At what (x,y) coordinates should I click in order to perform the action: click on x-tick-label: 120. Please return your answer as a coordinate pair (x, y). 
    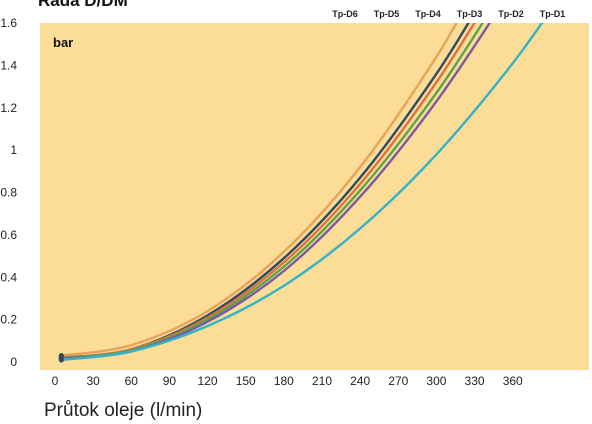
    Looking at the image, I should click on (208, 381).